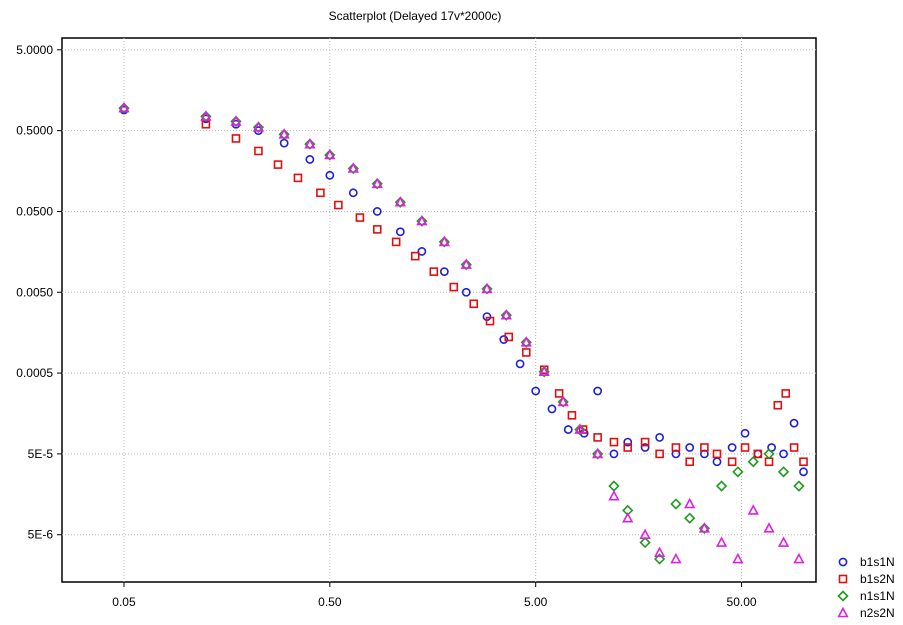 The image size is (903, 625). What do you see at coordinates (34, 131) in the screenshot?
I see `y-tick-label: 0.5000` at bounding box center [34, 131].